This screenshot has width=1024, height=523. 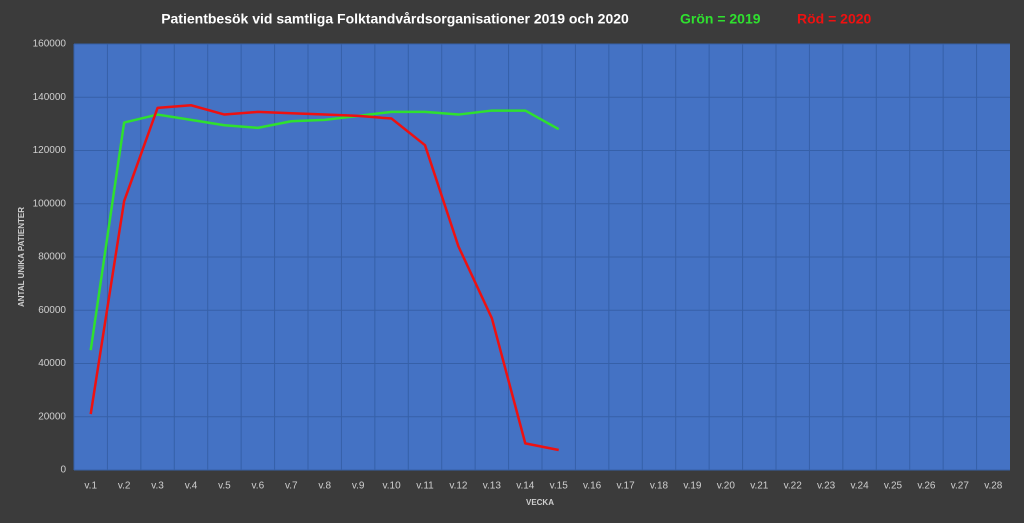 What do you see at coordinates (224, 486) in the screenshot?
I see `x-tick-label: v.5` at bounding box center [224, 486].